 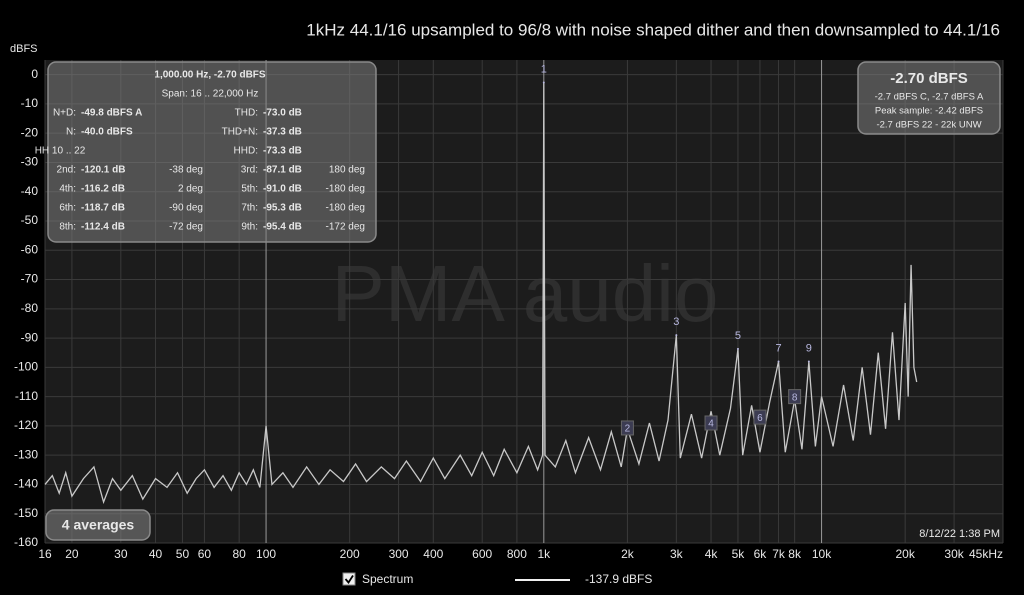 What do you see at coordinates (26, 513) in the screenshot?
I see `y-tick-label: -150` at bounding box center [26, 513].